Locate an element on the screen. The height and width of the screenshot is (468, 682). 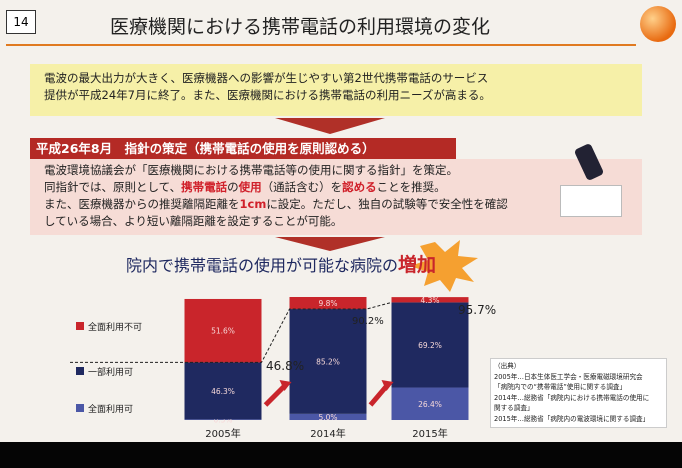
x-tick-label: 2014年 is located at coordinates (327, 433).